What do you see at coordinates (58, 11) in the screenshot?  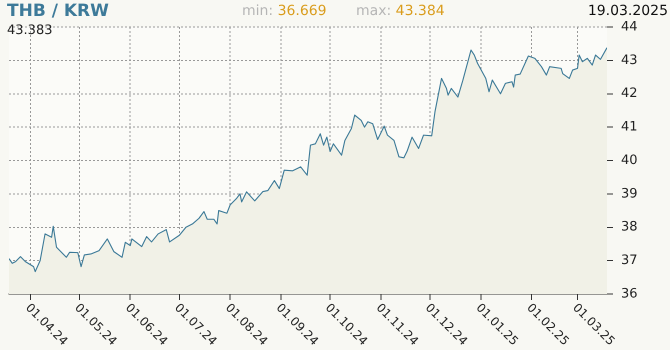 I see `chart-title: THB / KRW` at bounding box center [58, 11].